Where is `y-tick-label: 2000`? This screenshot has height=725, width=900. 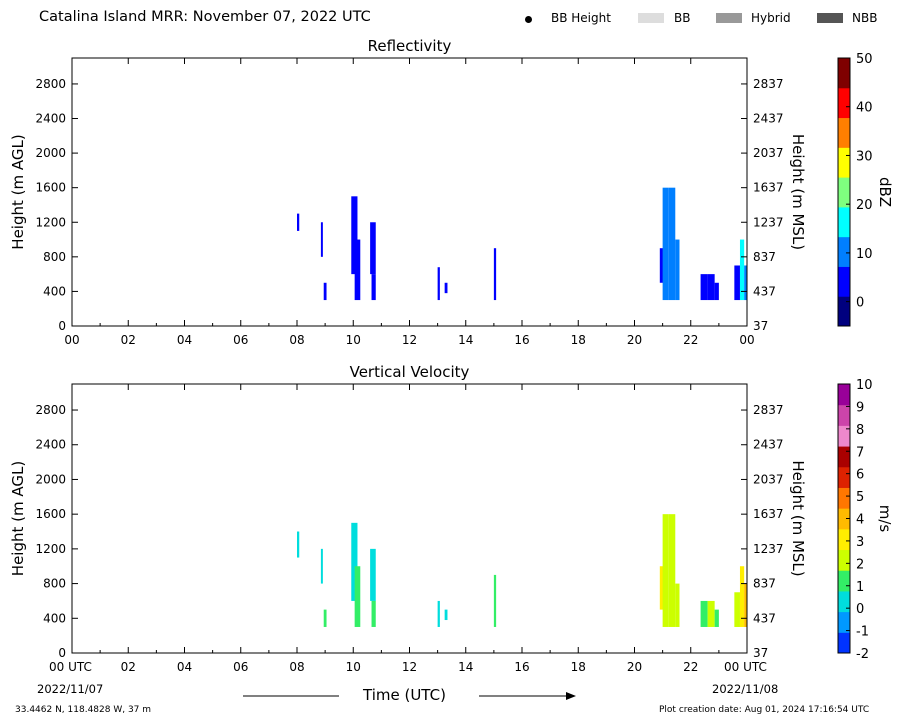 y-tick-label: 2000 is located at coordinates (50, 479).